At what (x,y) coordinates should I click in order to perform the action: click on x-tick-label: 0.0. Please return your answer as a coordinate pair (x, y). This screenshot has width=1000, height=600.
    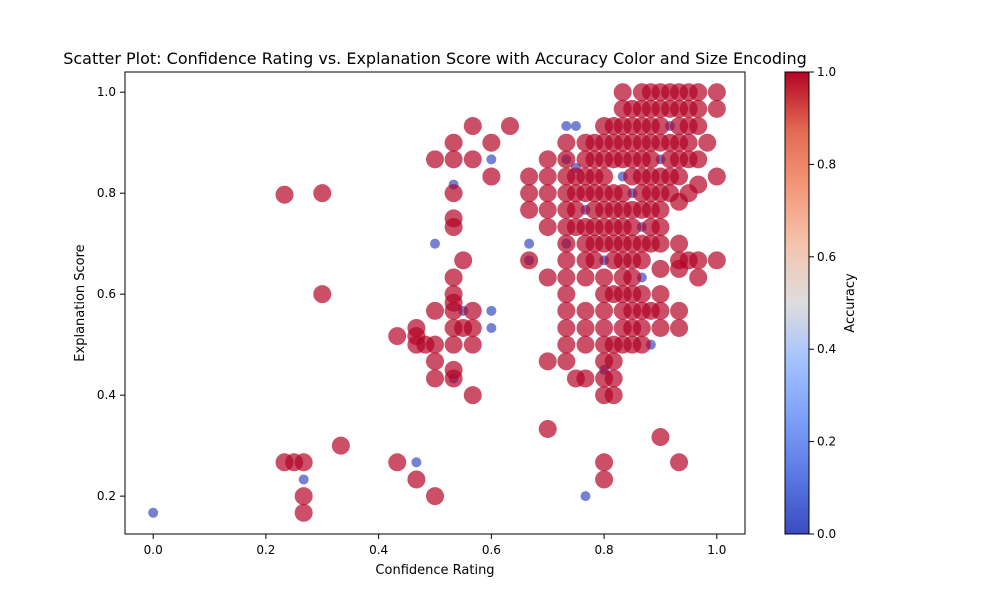
    Looking at the image, I should click on (153, 550).